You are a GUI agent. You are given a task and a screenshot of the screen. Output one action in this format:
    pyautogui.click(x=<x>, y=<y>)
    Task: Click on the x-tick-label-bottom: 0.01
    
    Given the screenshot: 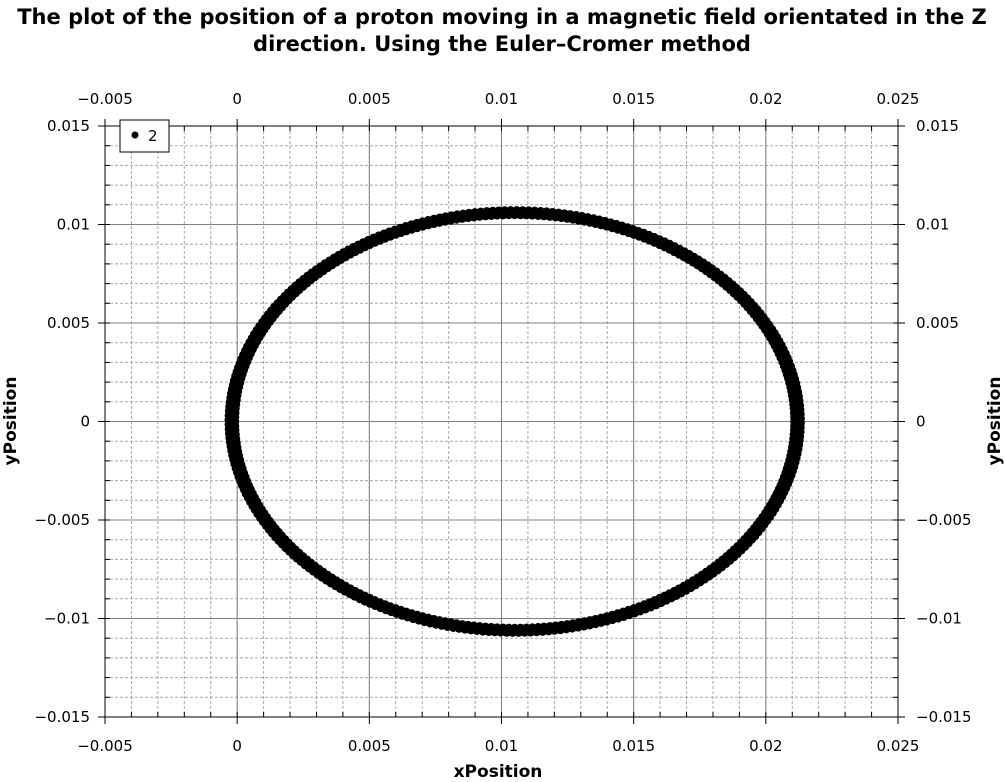 What is the action you would take?
    pyautogui.click(x=501, y=746)
    